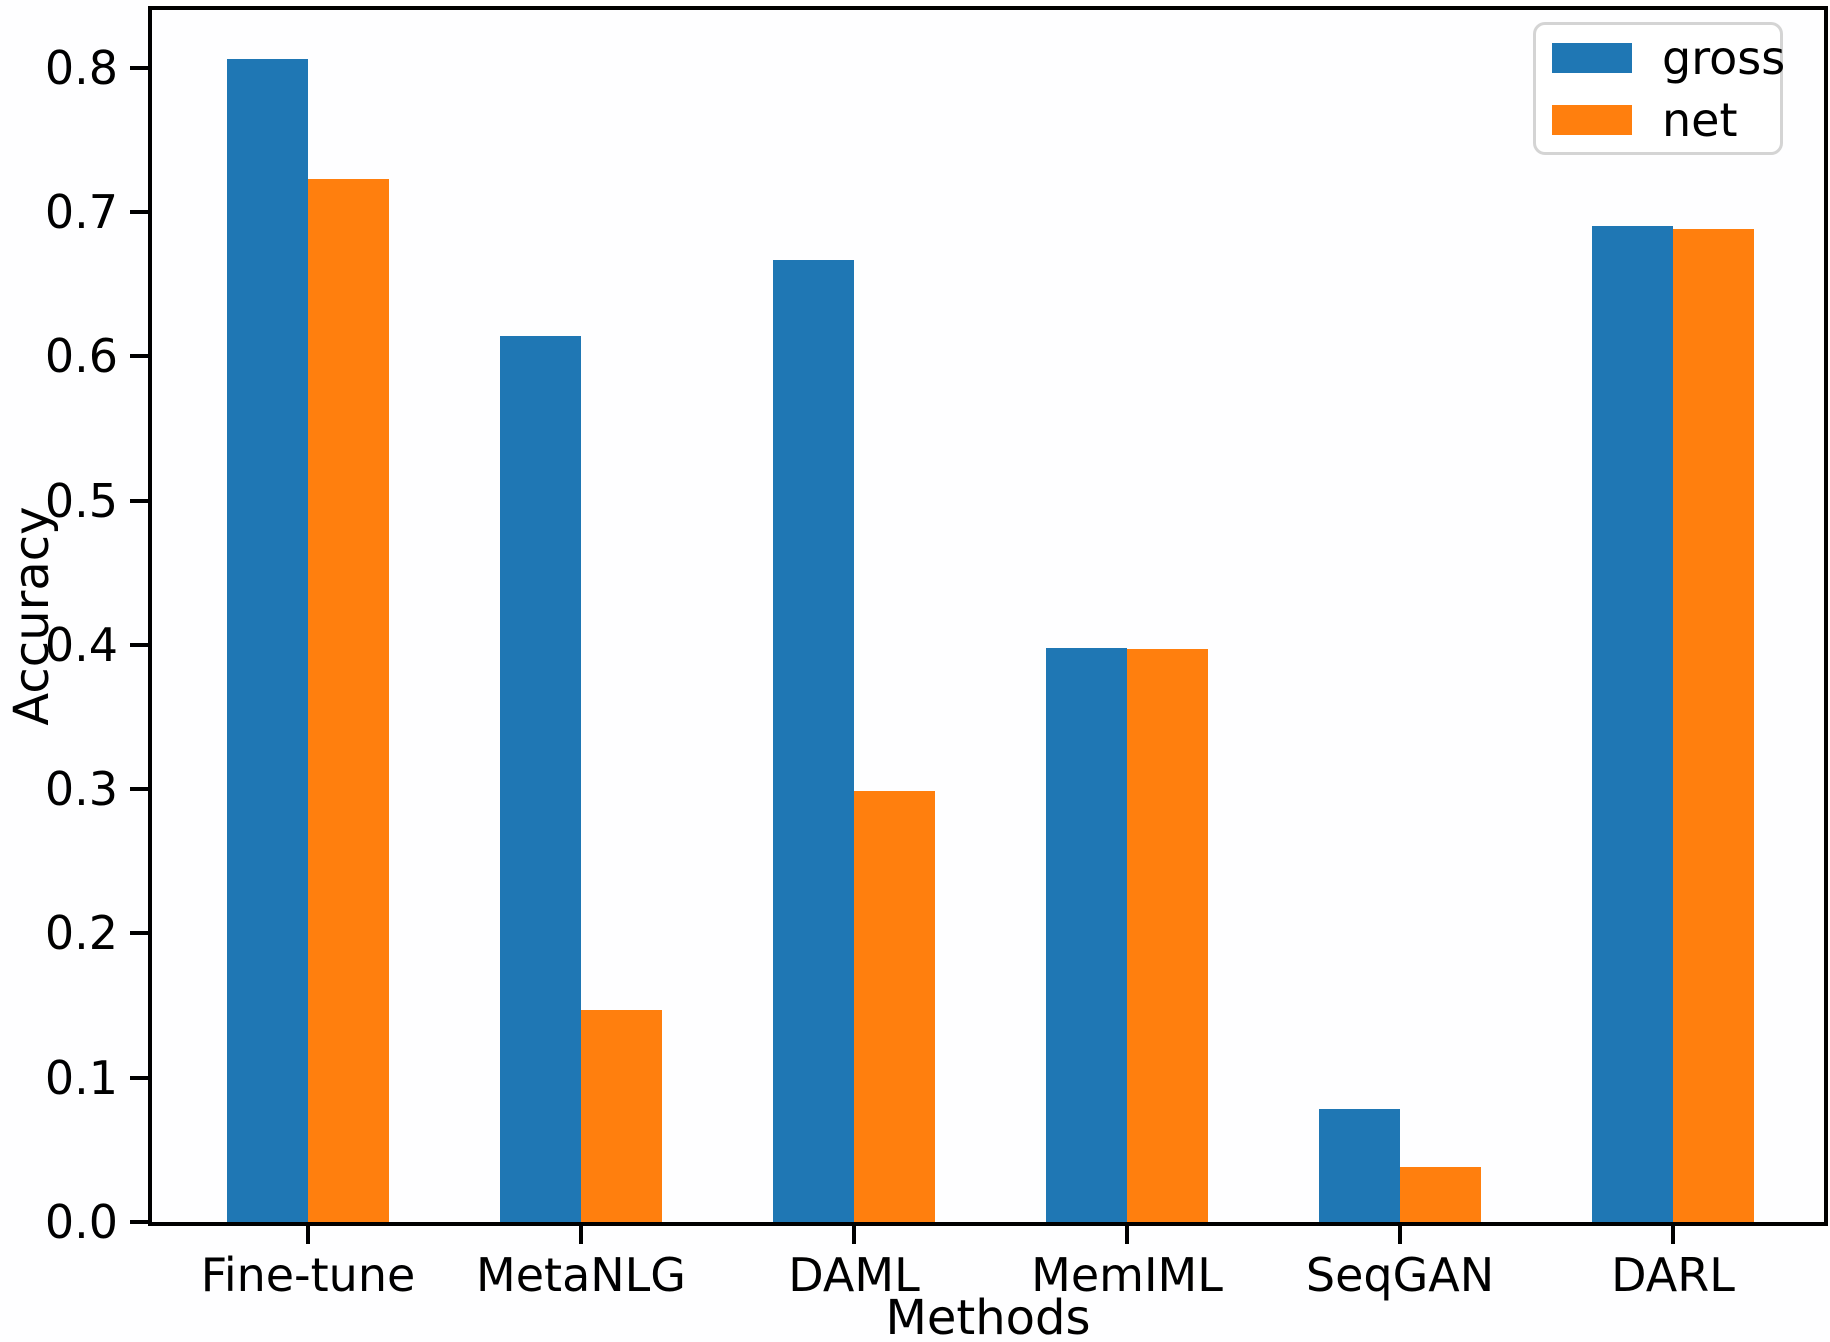  What do you see at coordinates (267, 640) in the screenshot?
I see `bar-gross-fine-tune` at bounding box center [267, 640].